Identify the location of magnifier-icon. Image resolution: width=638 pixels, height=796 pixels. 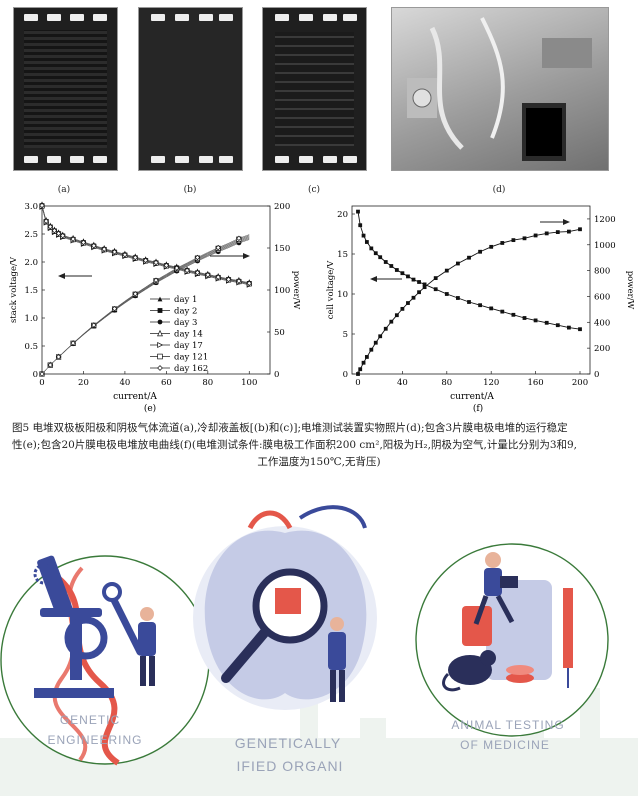
(274, 625).